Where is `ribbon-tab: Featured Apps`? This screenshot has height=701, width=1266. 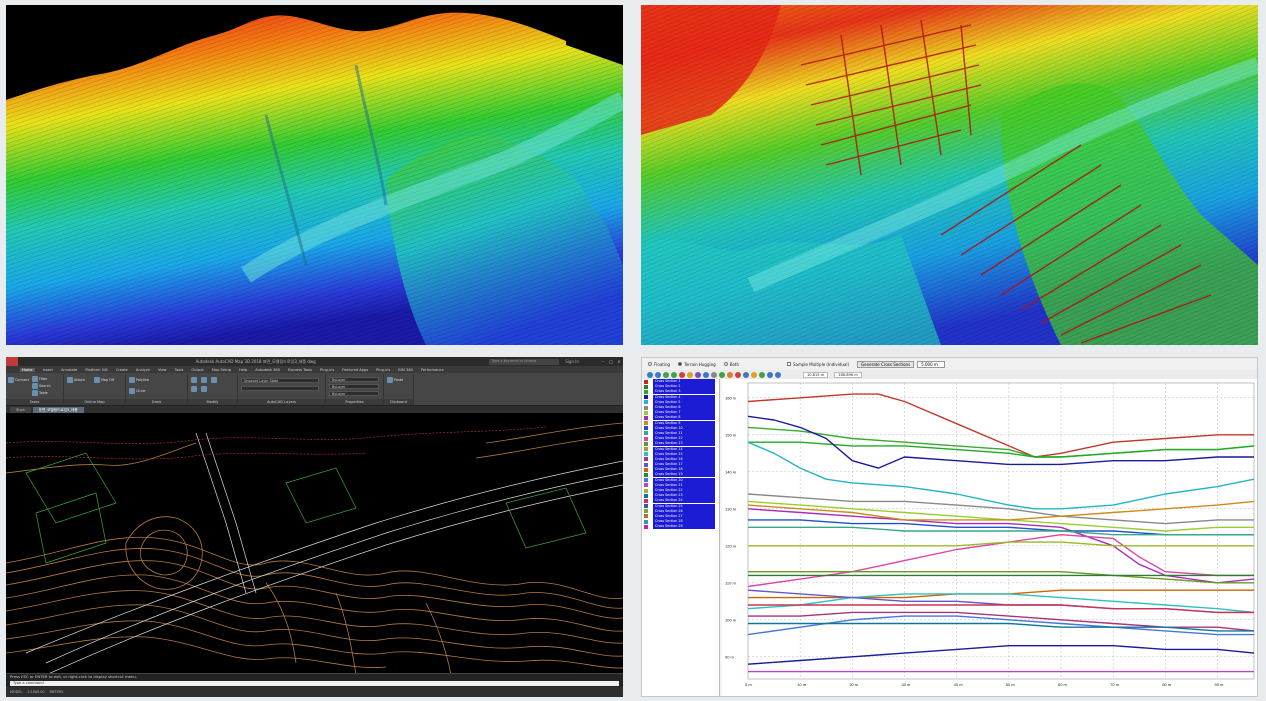 ribbon-tab: Featured Apps is located at coordinates (355, 369).